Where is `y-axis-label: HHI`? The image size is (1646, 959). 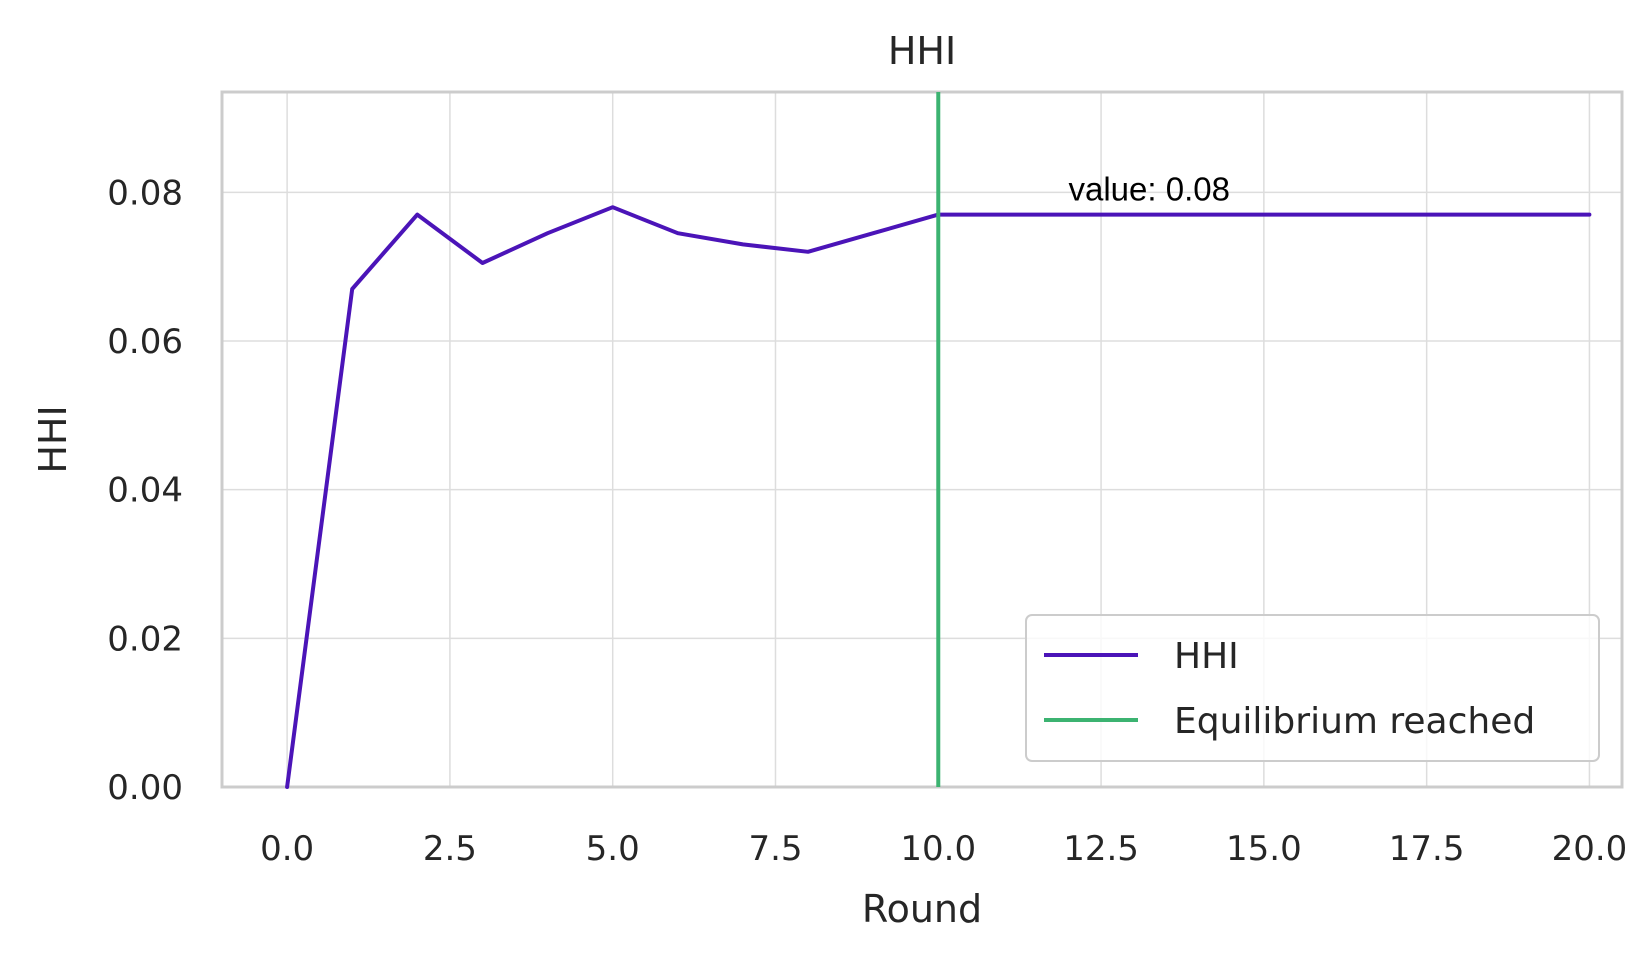 y-axis-label: HHI is located at coordinates (53, 439).